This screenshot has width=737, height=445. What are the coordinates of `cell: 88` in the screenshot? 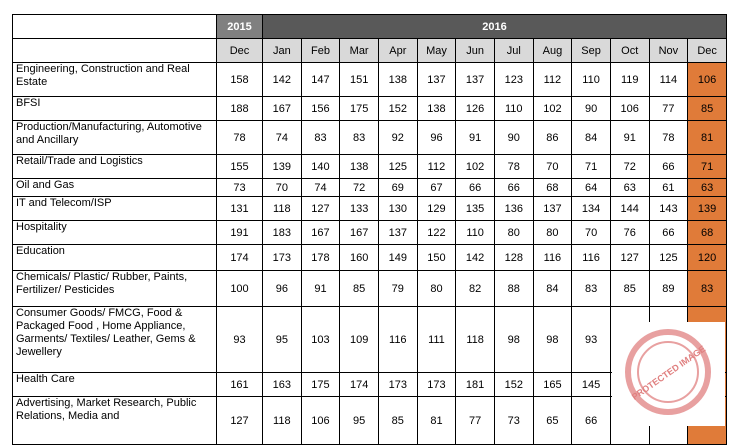 It's located at (513, 288).